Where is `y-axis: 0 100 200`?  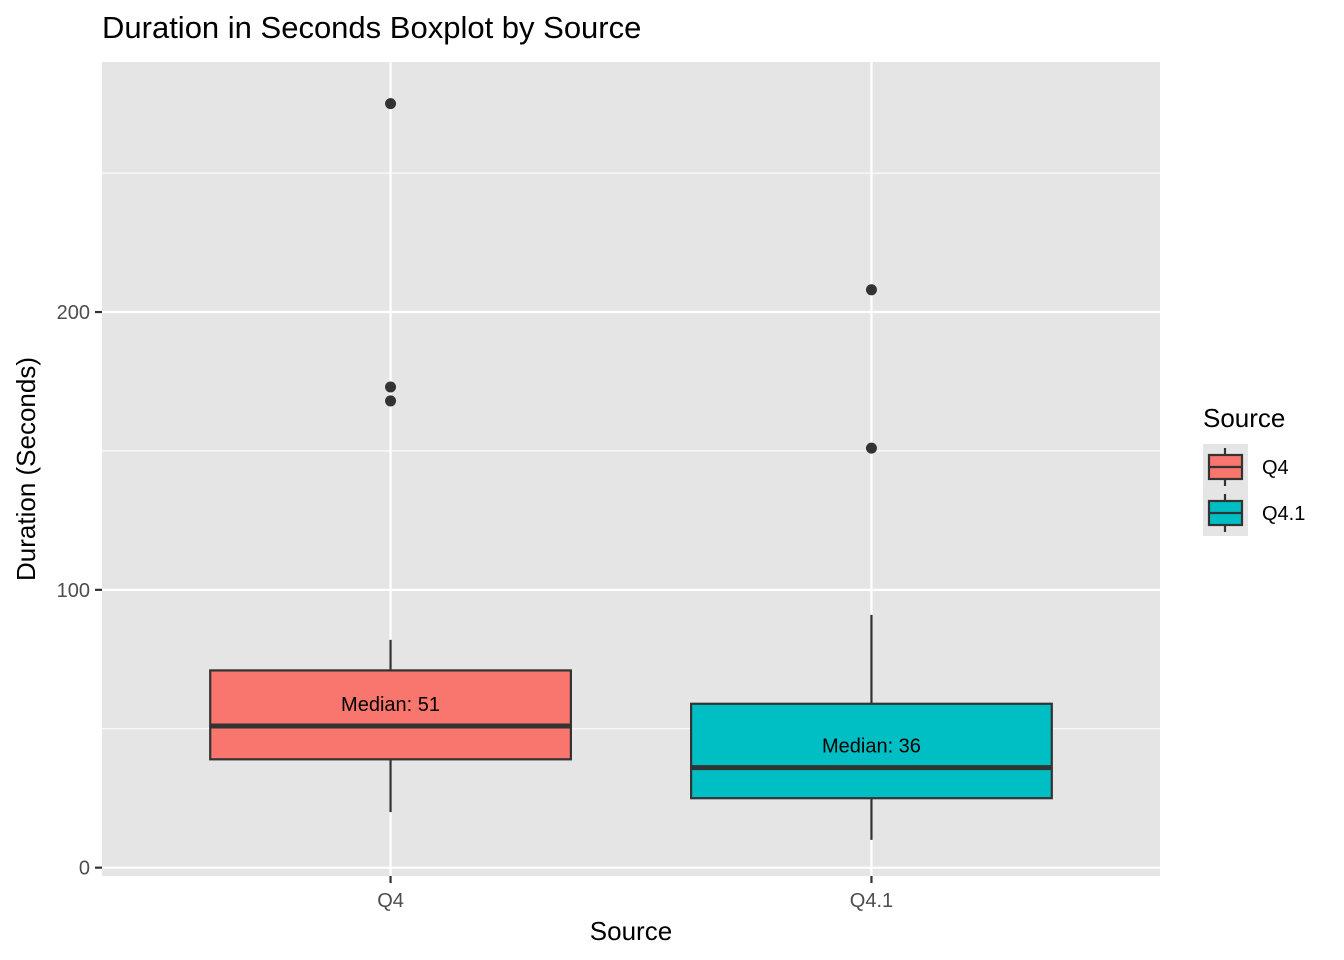
y-axis: 0 100 200 is located at coordinates (79, 591).